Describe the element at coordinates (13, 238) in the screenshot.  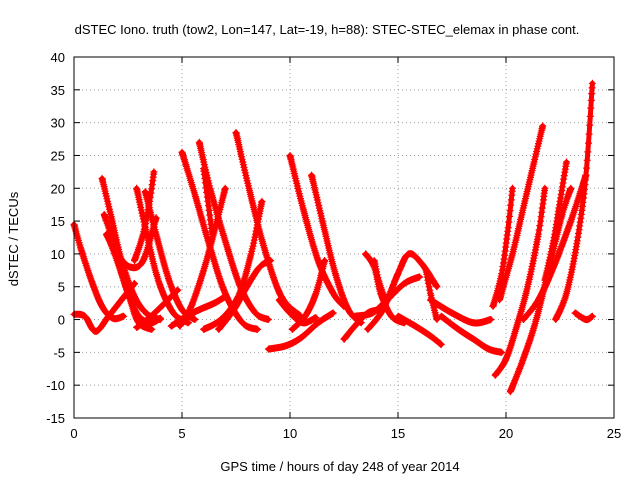
I see `y-axis-label: dSTEC / TECUs` at that location.